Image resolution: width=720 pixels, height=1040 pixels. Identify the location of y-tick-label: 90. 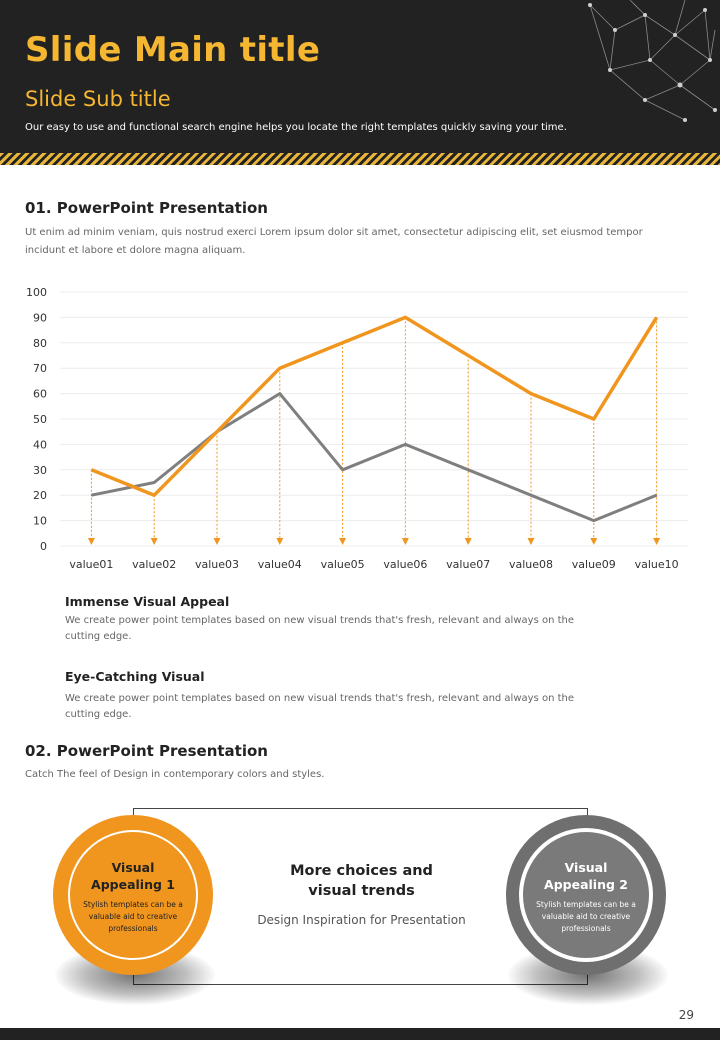
(40, 317).